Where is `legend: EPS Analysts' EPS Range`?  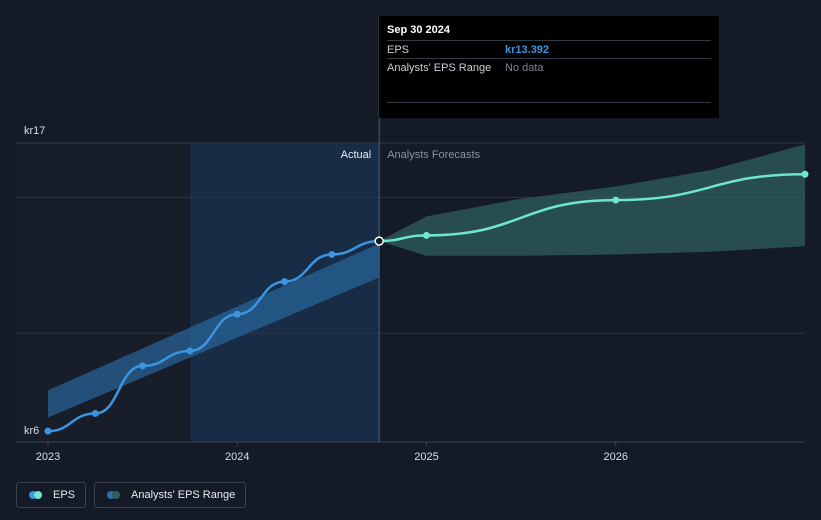
legend: EPS Analysts' EPS Range is located at coordinates (131, 495).